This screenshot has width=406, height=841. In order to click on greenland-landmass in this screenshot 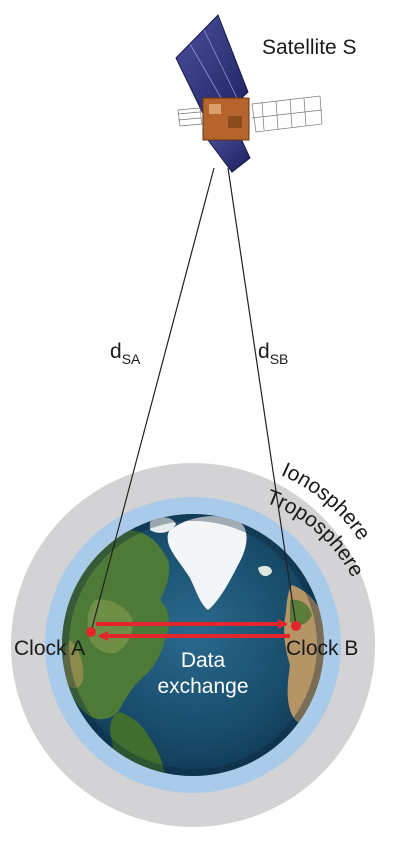, I will do `click(207, 563)`.